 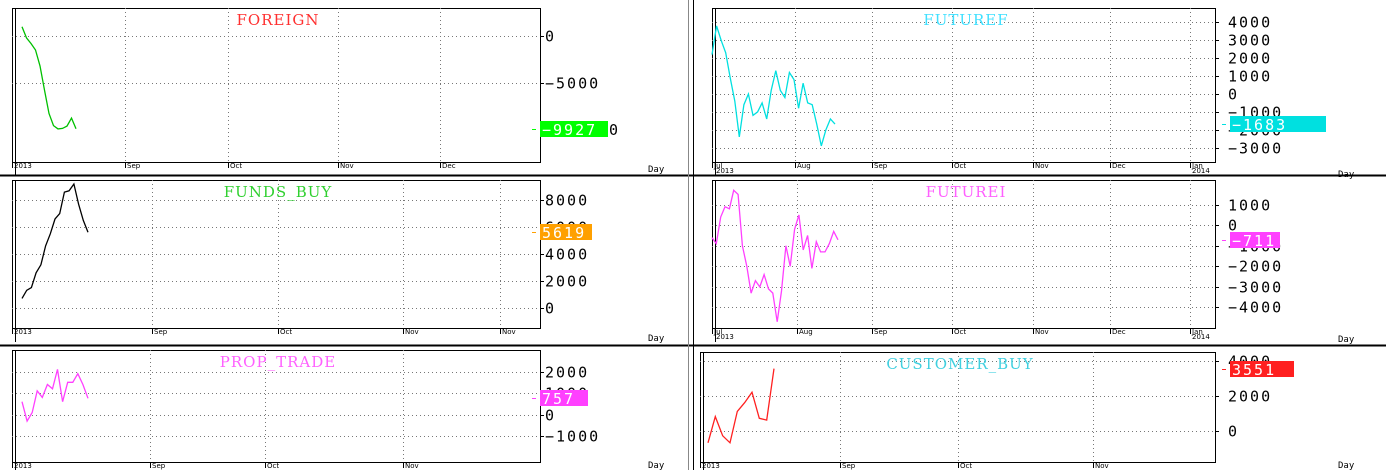 I want to click on current-value-tail: 0, so click(x=614, y=130).